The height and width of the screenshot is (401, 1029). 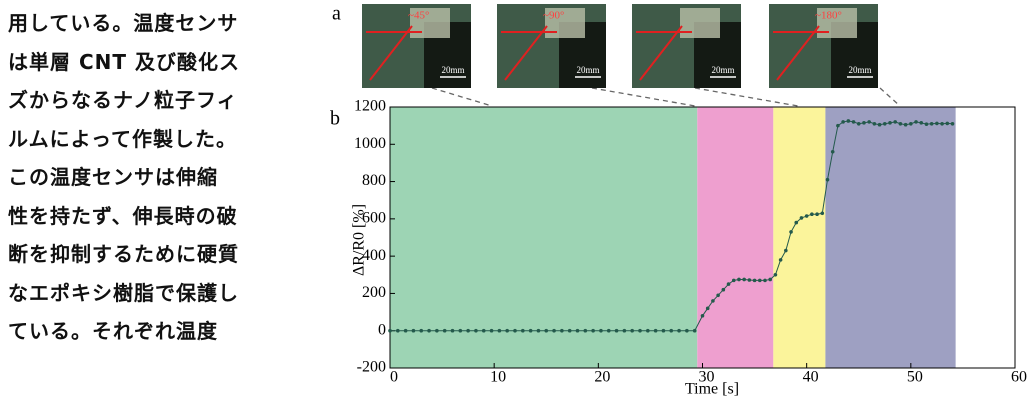 What do you see at coordinates (124, 61) in the screenshot?
I see `text-line: は単層 CNT 及び酸化ス` at bounding box center [124, 61].